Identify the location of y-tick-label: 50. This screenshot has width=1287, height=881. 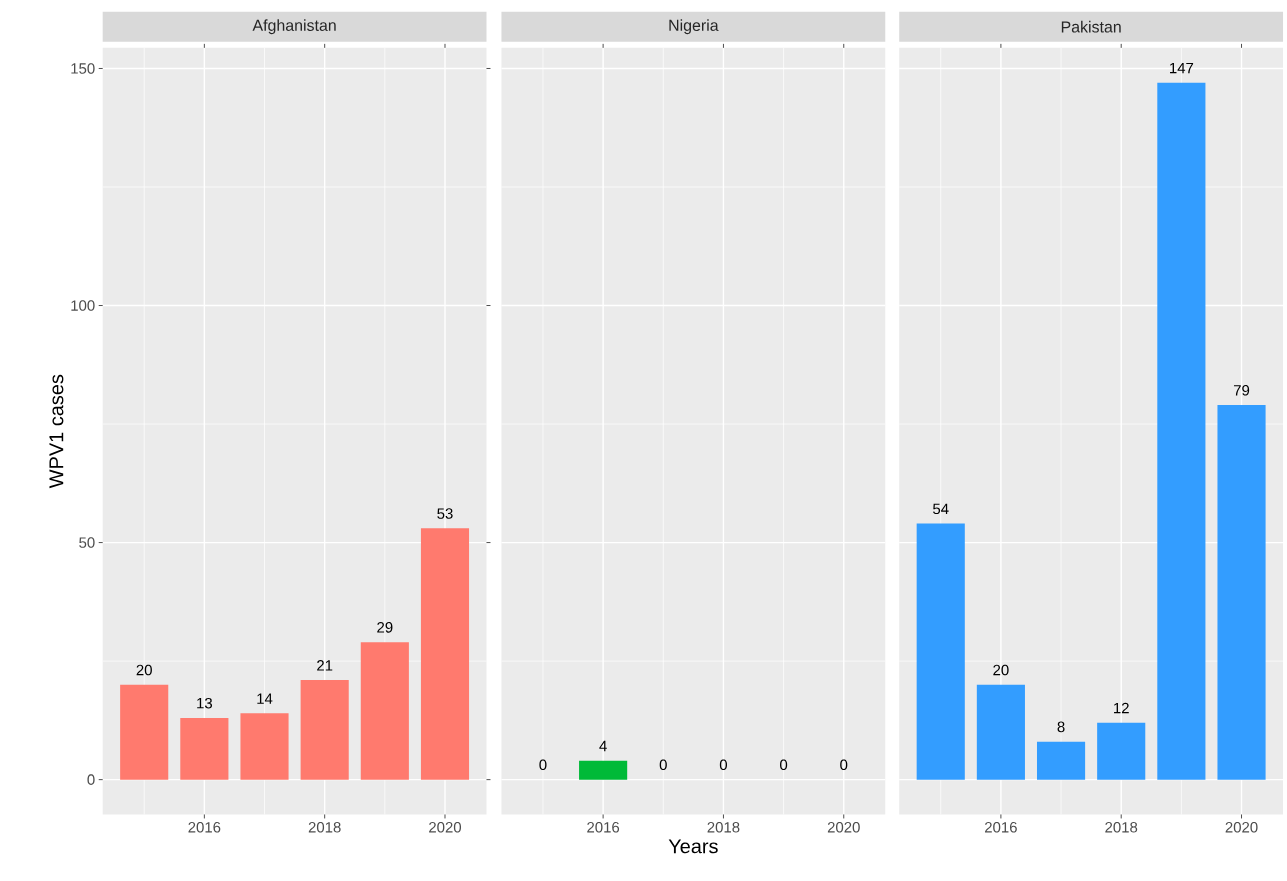
(87, 542).